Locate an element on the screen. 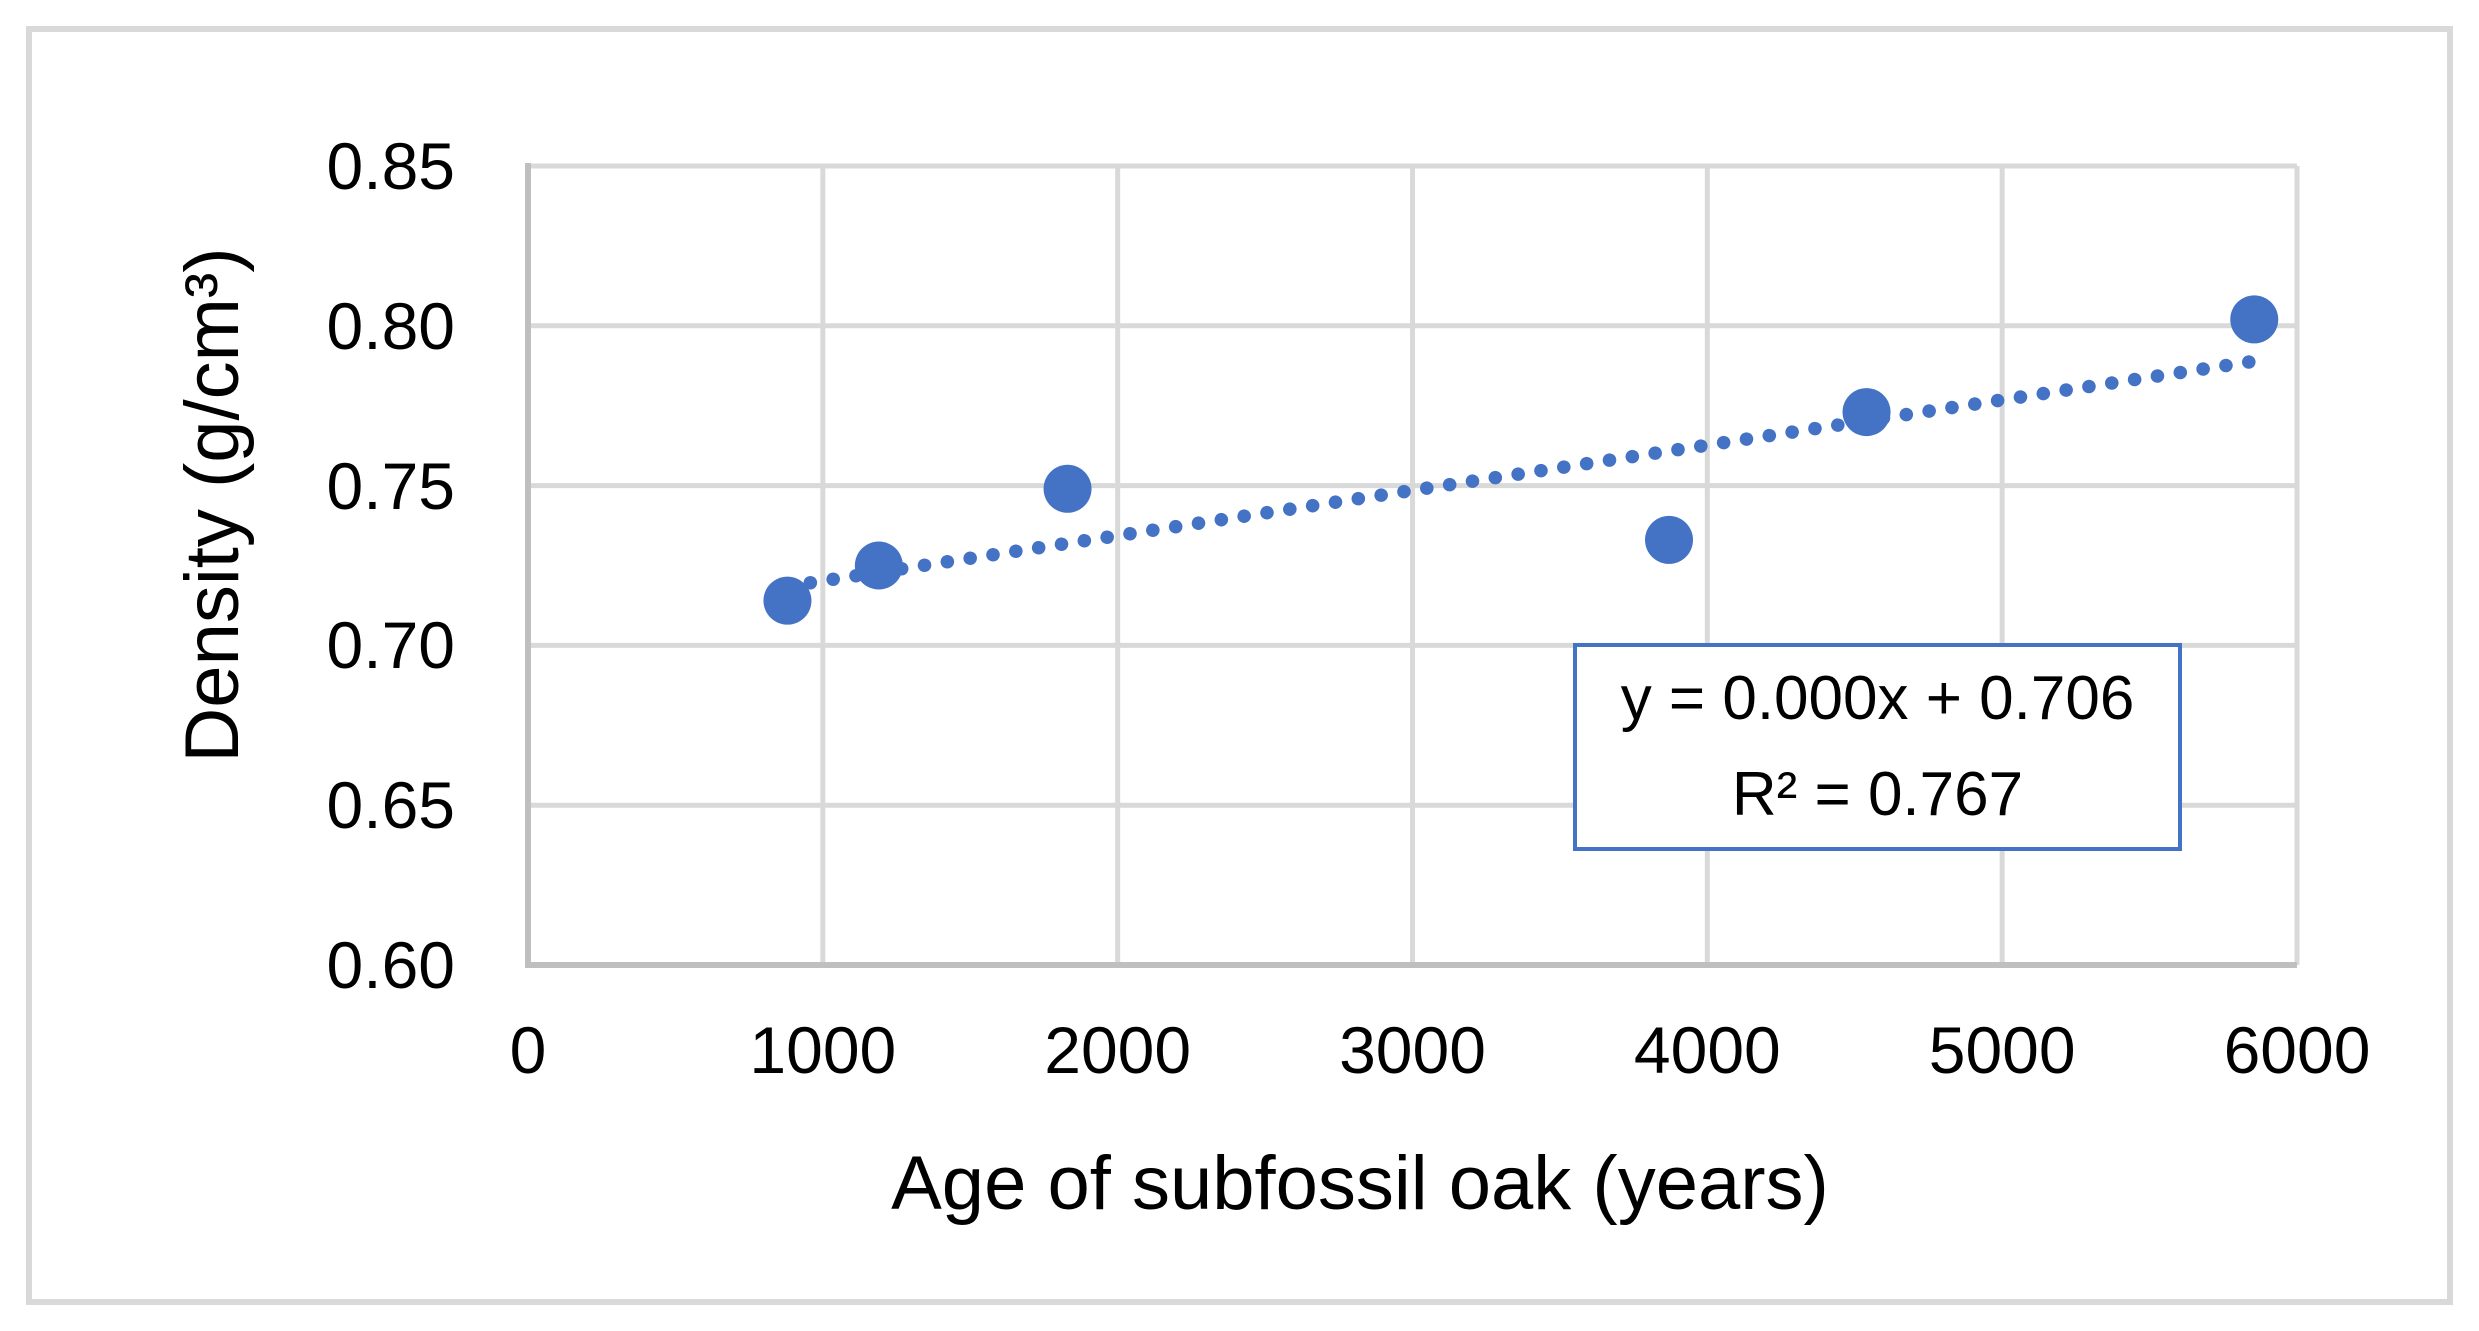 Image resolution: width=2479 pixels, height=1331 pixels. y-axis-title: Density (g/cm³) is located at coordinates (212, 505).